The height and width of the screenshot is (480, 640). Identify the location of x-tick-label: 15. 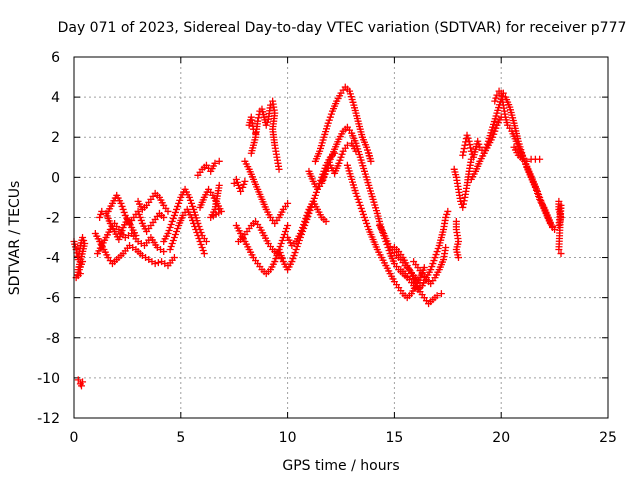
(394, 438).